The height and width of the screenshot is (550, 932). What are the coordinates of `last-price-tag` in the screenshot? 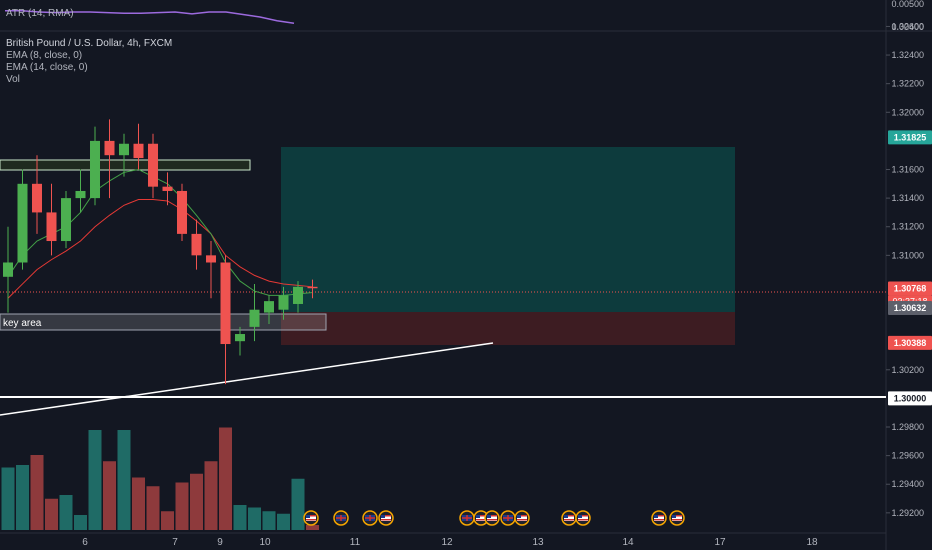 It's located at (910, 288).